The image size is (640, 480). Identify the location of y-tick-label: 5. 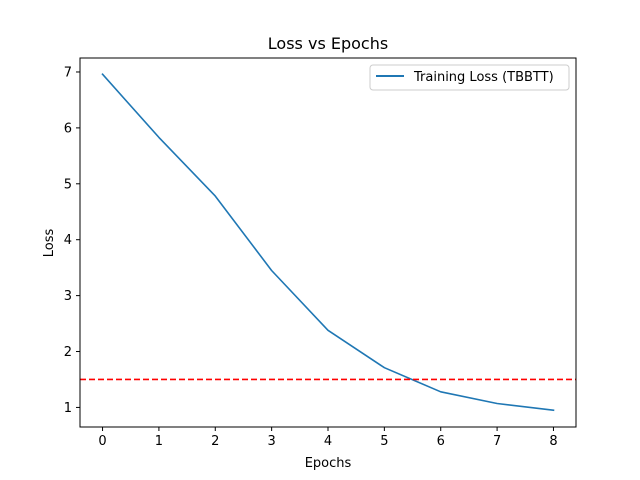
(68, 184).